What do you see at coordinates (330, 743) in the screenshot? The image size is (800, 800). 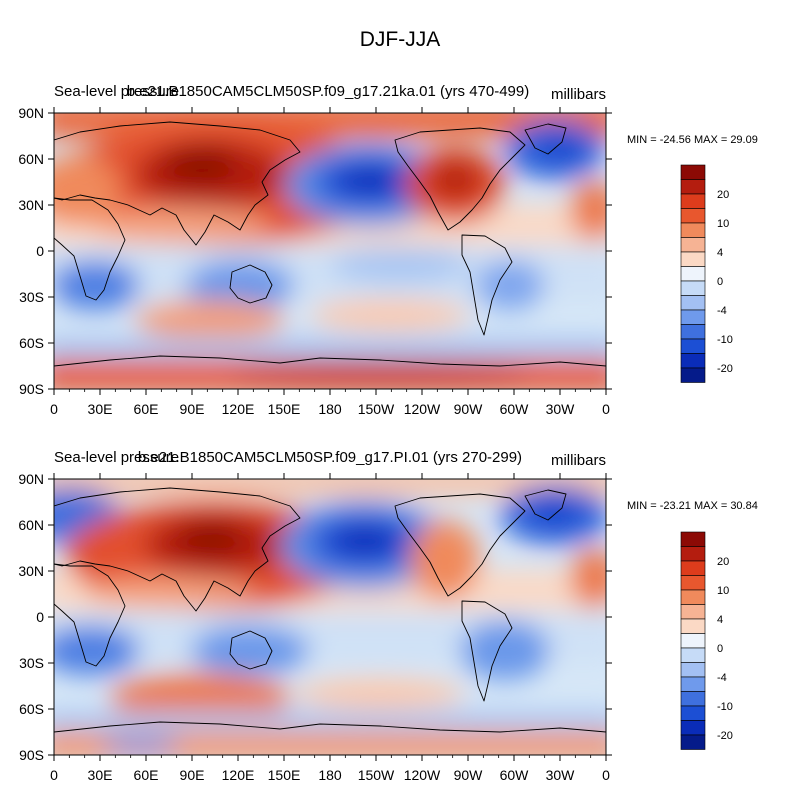 I see `bot-antarctic` at bounding box center [330, 743].